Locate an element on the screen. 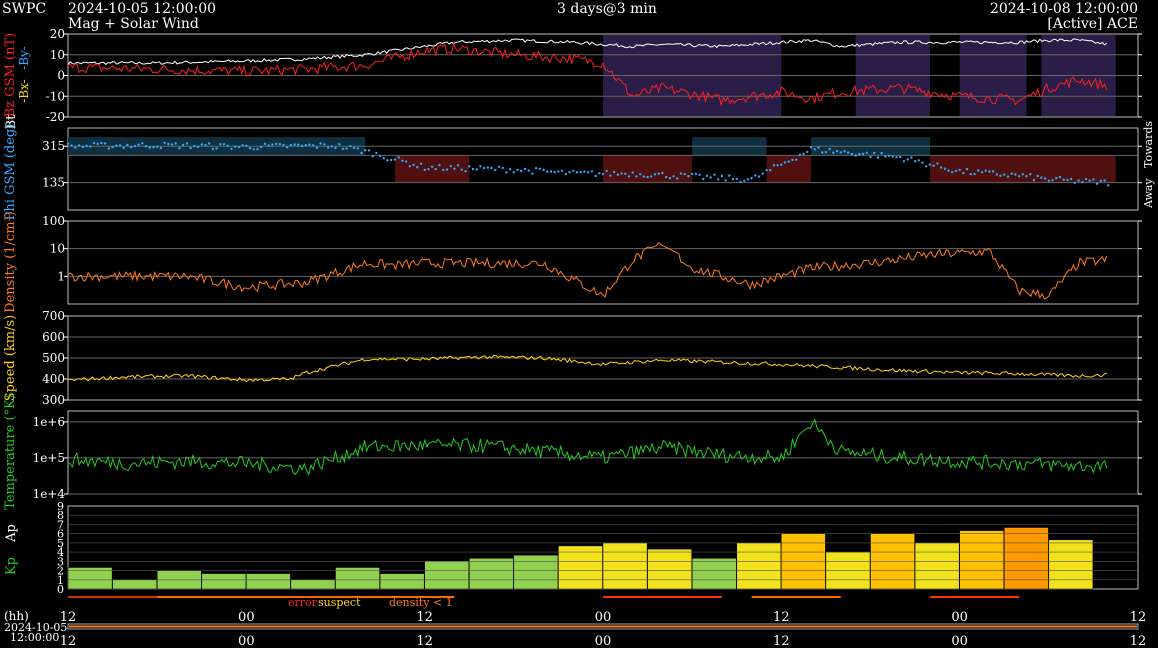 This screenshot has width=1158, height=648. speed-axis-label: Speed (km/s) is located at coordinates (10, 358).